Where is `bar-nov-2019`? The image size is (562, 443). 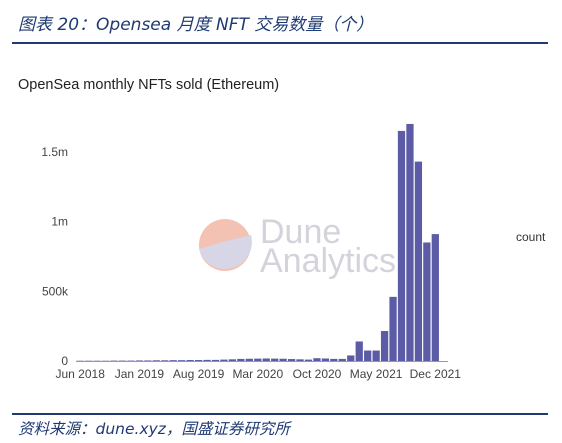 bar-nov-2019 is located at coordinates (224, 360).